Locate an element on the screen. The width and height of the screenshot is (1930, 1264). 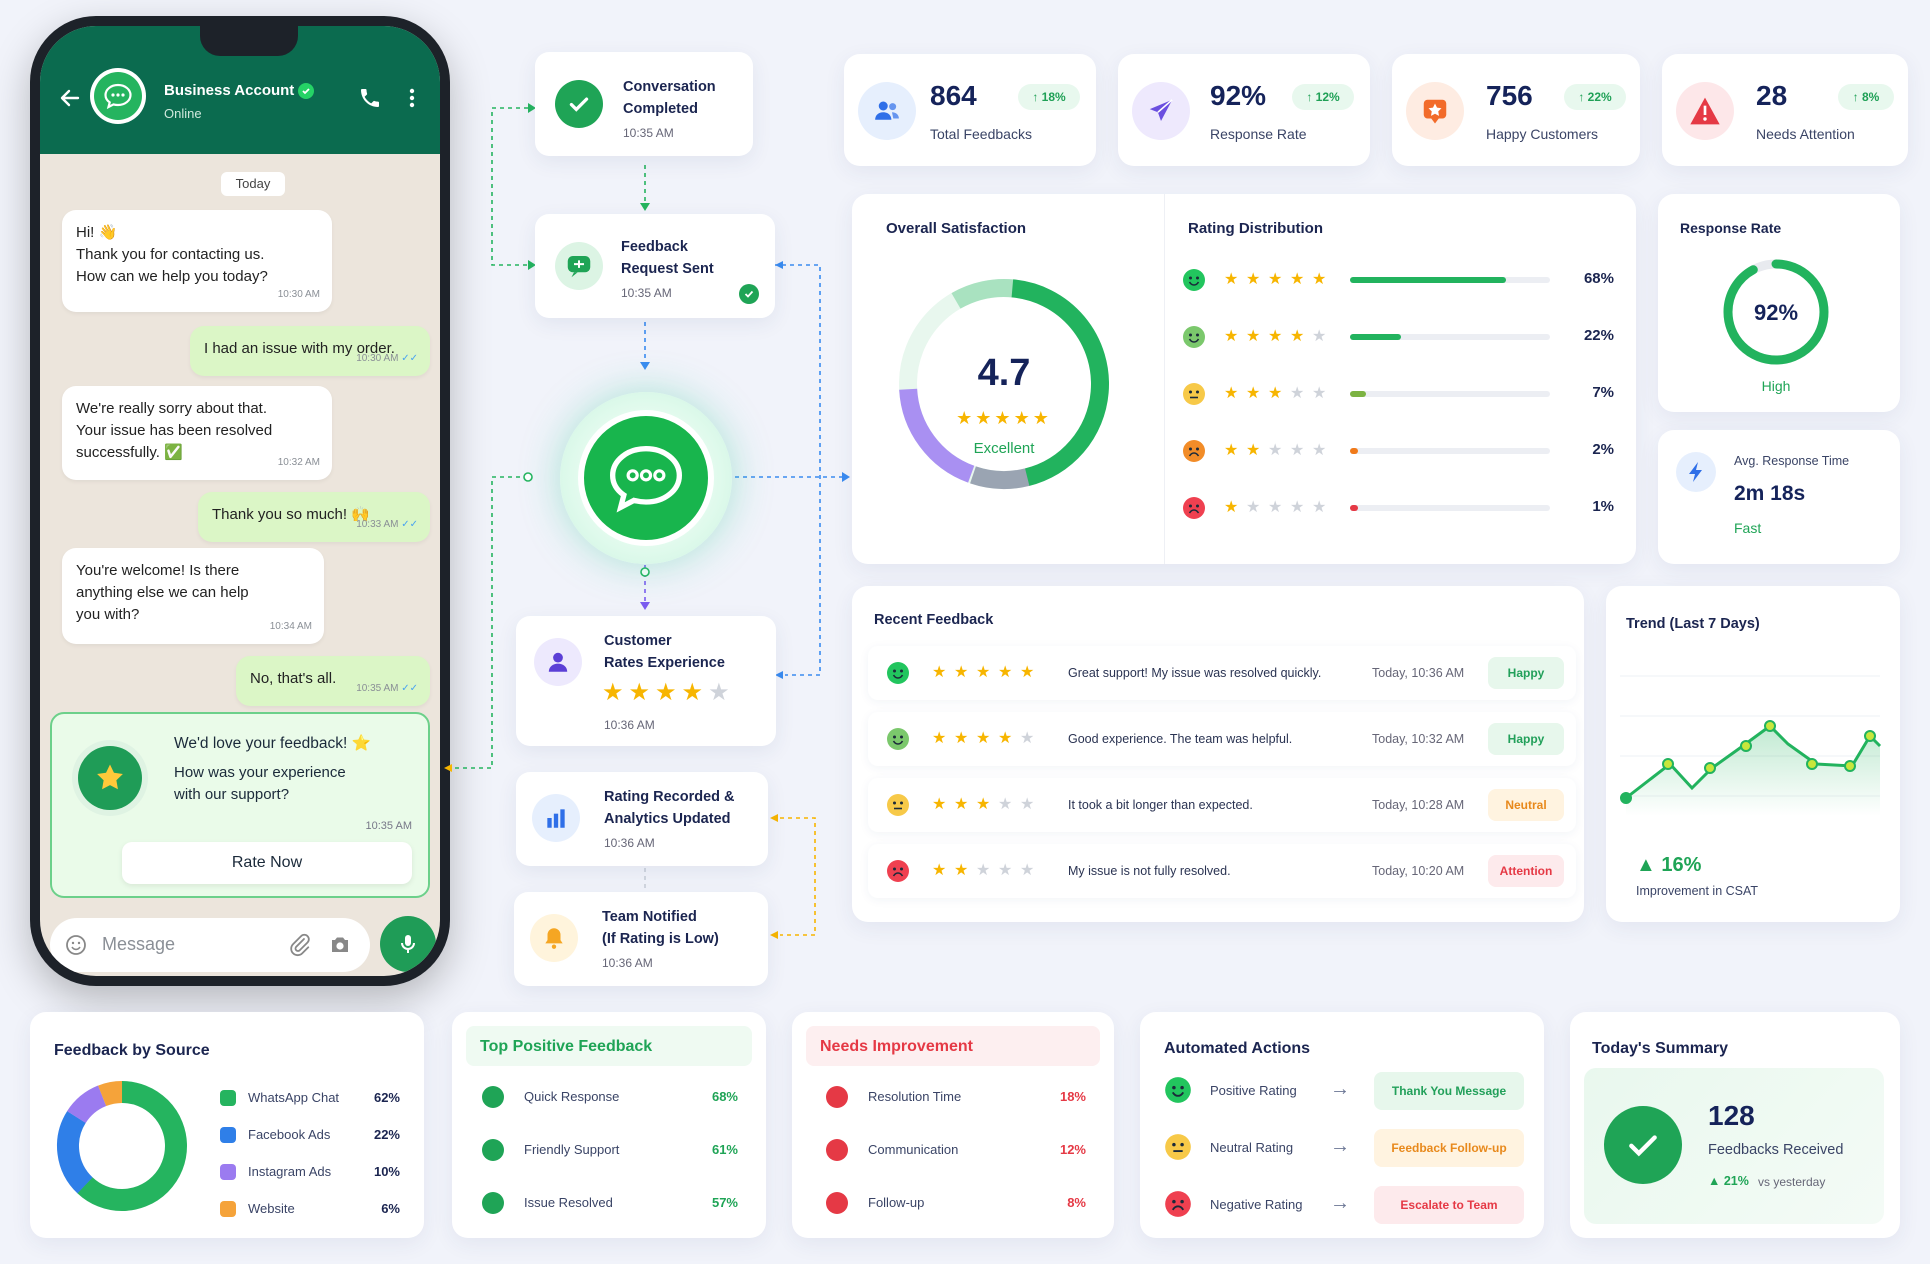
distribution-bar-fill is located at coordinates (1354, 508).